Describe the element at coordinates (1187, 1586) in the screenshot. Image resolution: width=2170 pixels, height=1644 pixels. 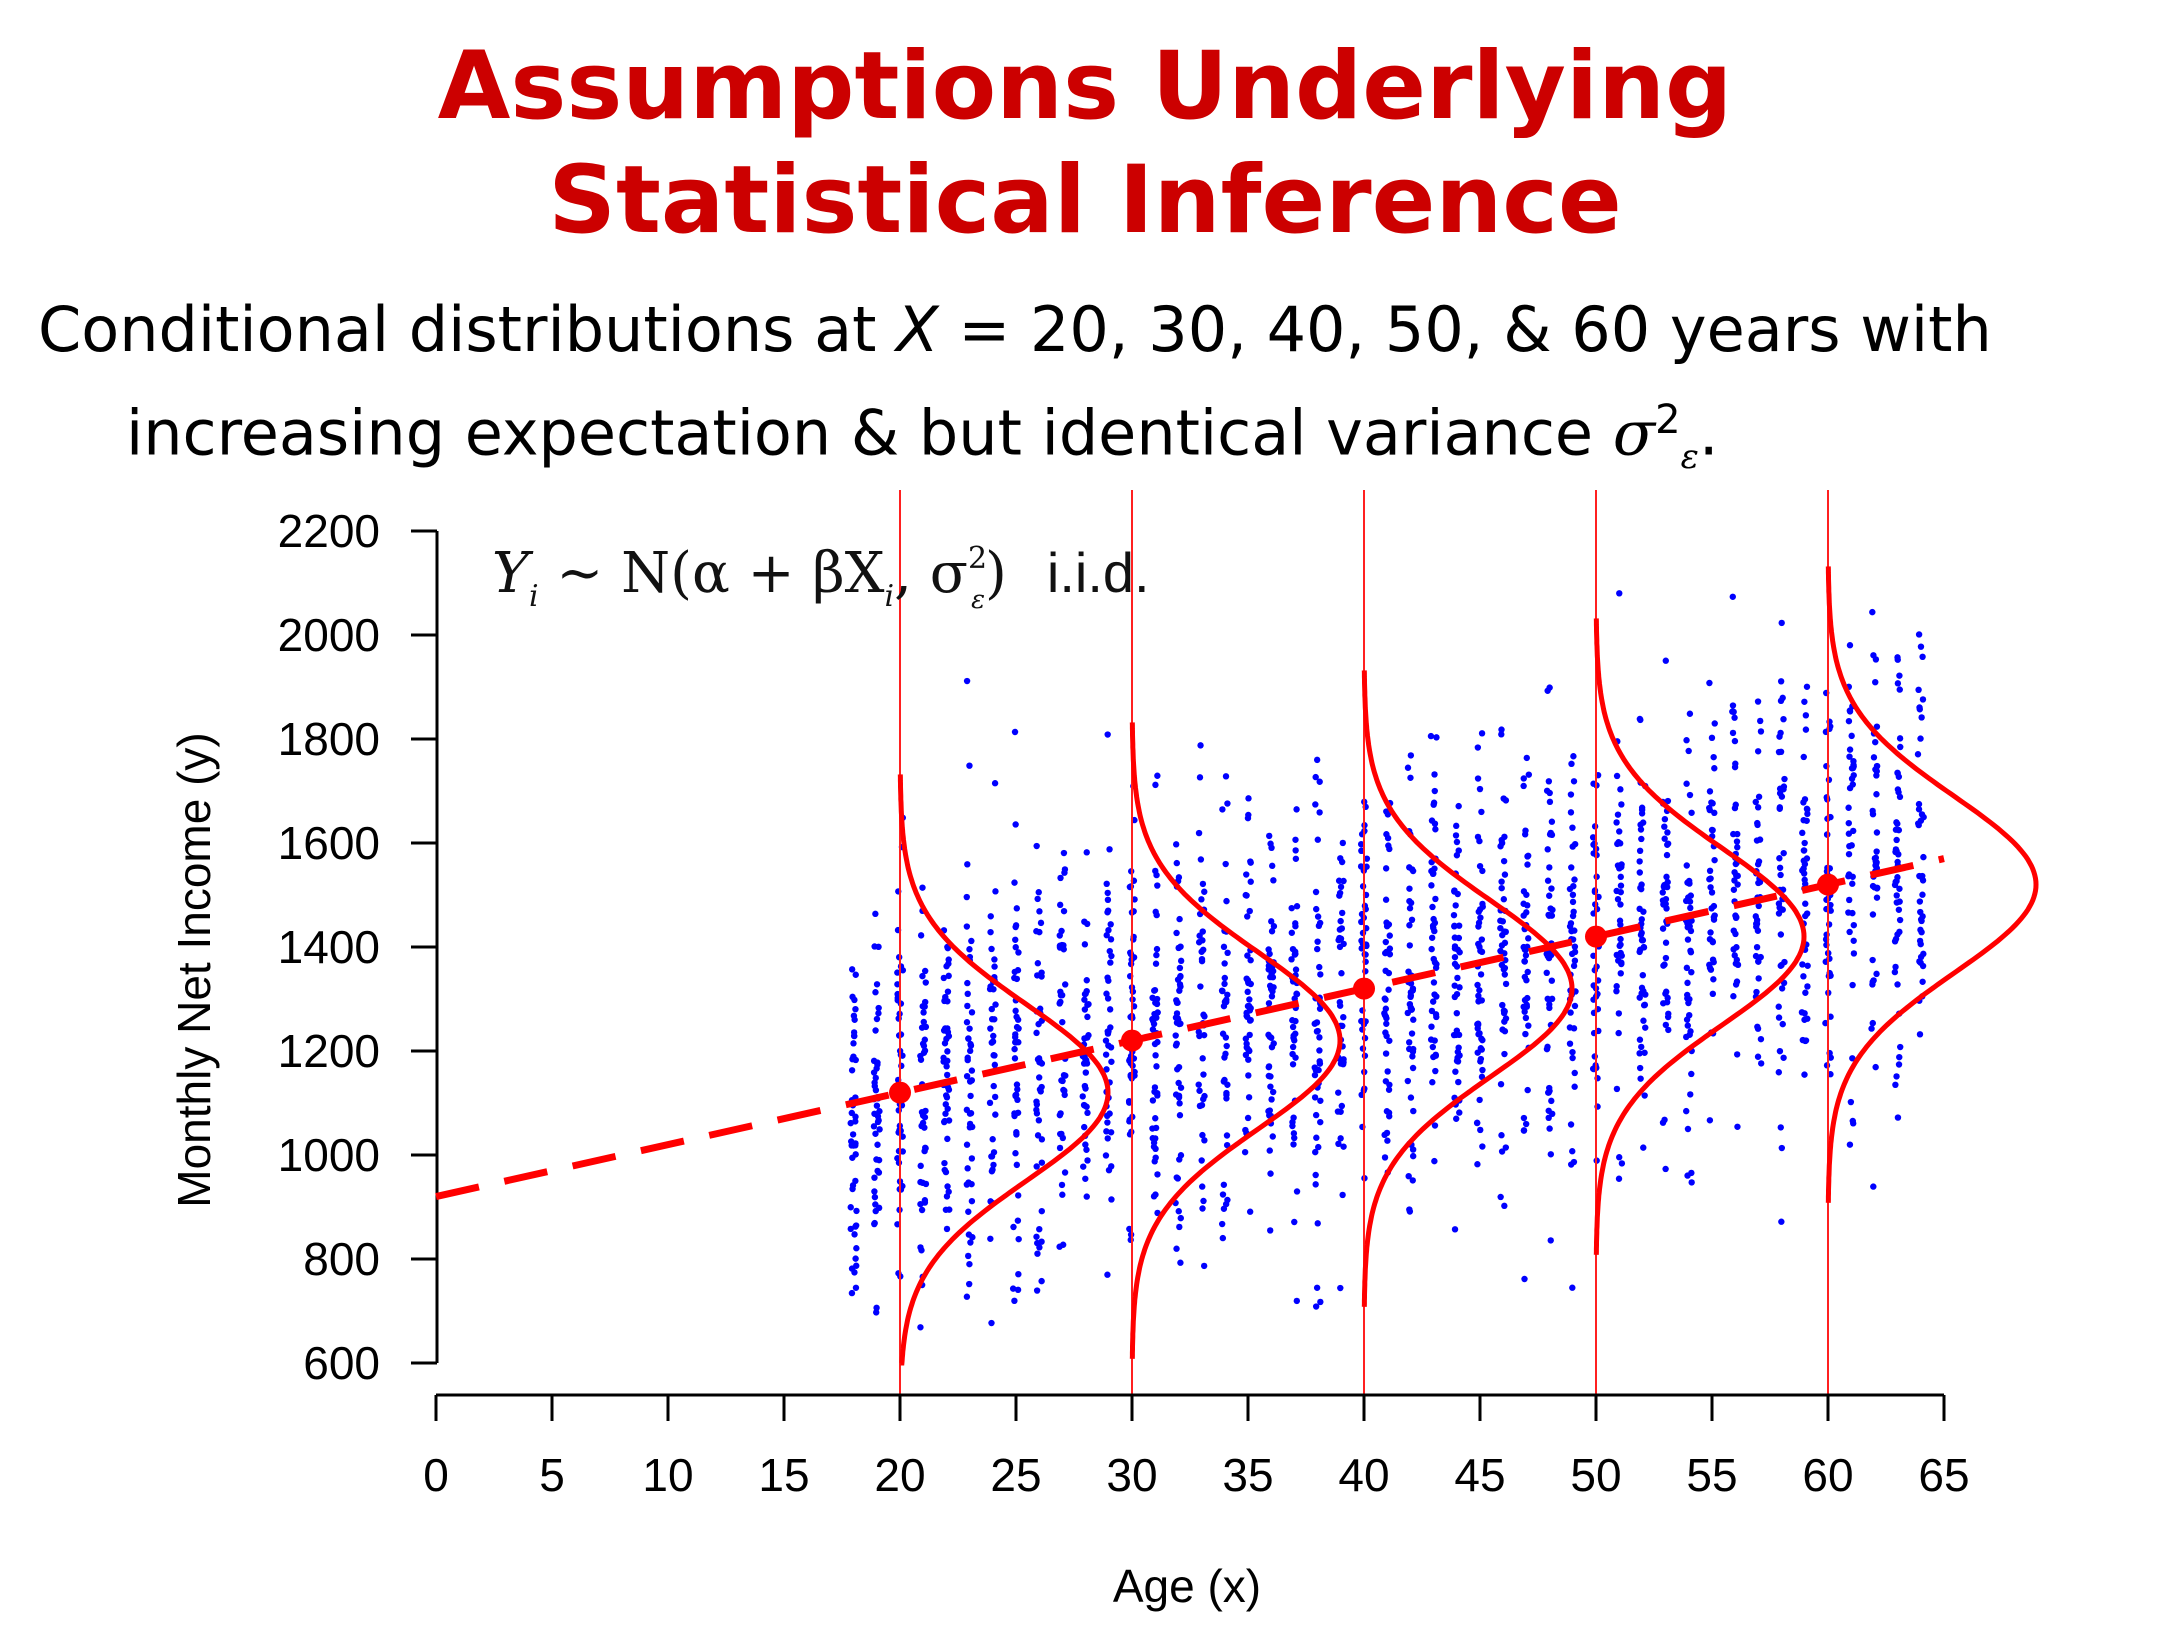
I see `x-axis-label: Age (x)` at that location.